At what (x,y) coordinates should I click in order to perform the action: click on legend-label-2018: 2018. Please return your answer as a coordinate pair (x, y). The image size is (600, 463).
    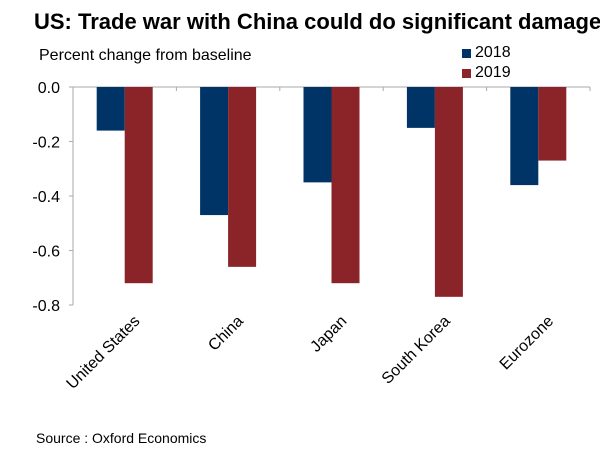
    Looking at the image, I should click on (493, 52).